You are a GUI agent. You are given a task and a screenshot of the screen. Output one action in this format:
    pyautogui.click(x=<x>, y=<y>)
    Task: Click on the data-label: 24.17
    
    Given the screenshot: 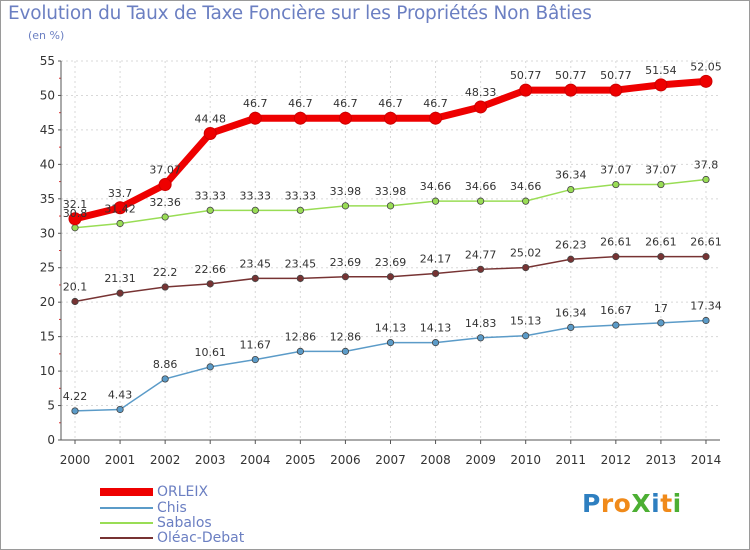 What is the action you would take?
    pyautogui.click(x=436, y=258)
    